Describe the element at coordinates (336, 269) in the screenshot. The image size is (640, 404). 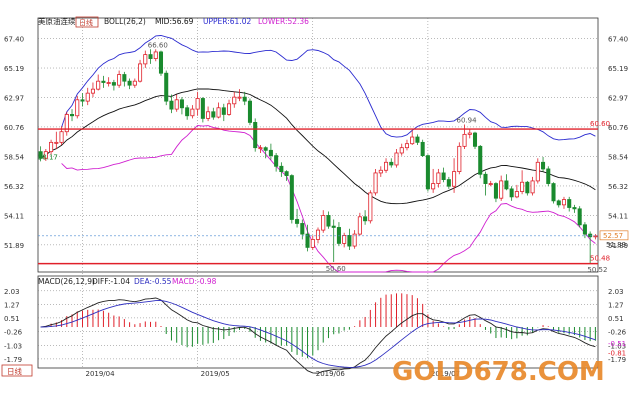
I see `price-annotation: 50.60` at that location.